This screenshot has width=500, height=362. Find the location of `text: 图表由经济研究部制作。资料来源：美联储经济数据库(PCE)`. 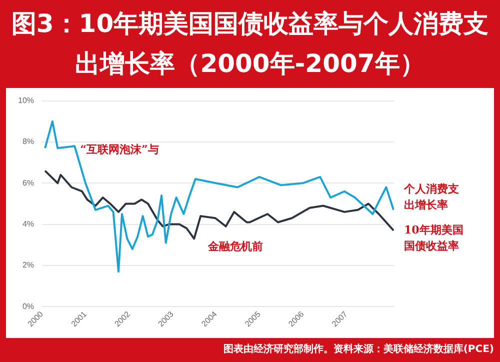

text: 图表由经济研究部制作。资料来源：美联储经济数据库(PCE) is located at coordinates (358, 349).